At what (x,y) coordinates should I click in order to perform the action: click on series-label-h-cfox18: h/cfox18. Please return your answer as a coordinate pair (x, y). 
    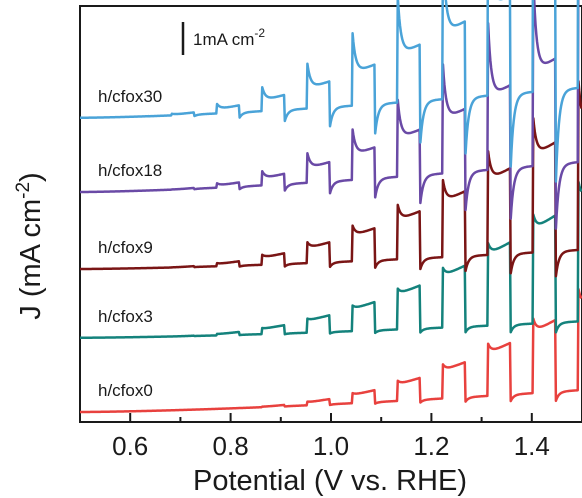
    Looking at the image, I should click on (130, 170).